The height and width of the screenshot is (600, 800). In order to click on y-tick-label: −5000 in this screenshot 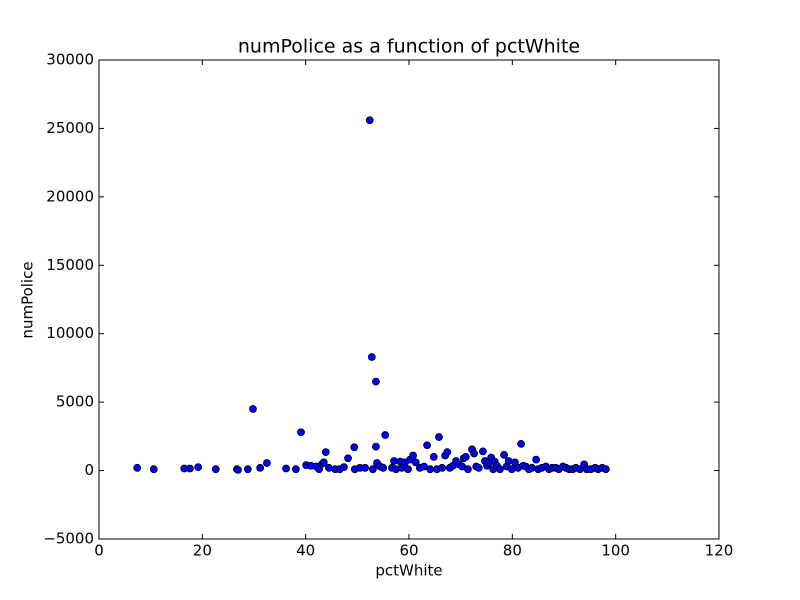, I will do `click(68, 539)`.